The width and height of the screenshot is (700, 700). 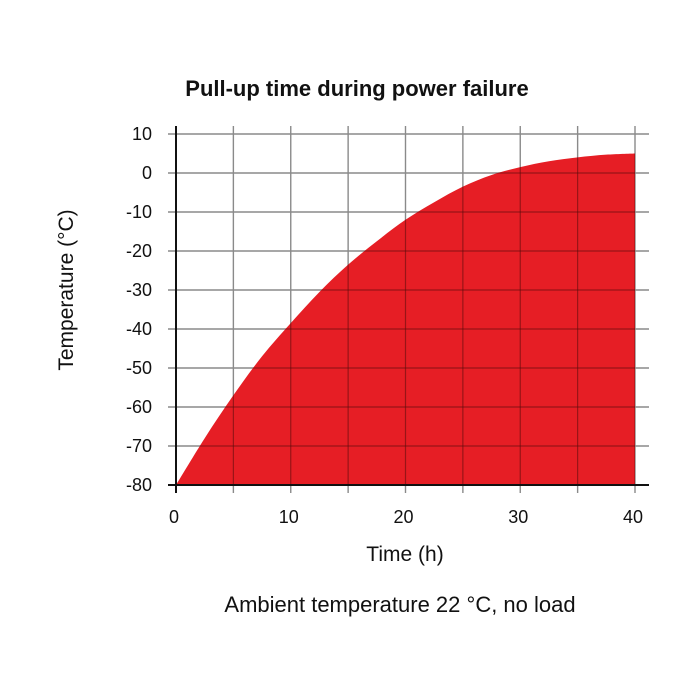 What do you see at coordinates (66, 289) in the screenshot?
I see `y-axis-label: Temperature (°C)` at bounding box center [66, 289].